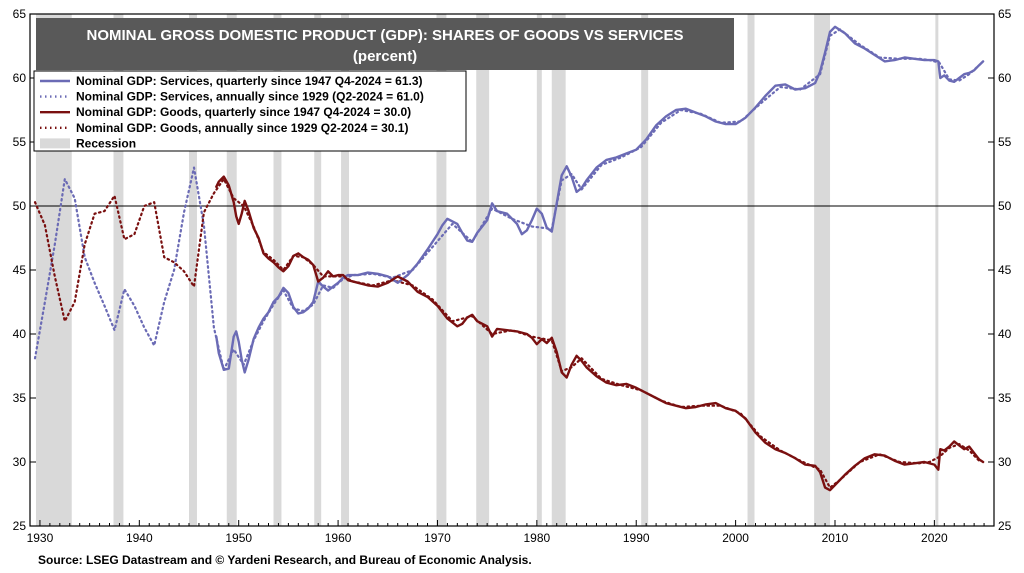  What do you see at coordinates (735, 538) in the screenshot?
I see `x-tick-label: 2000` at bounding box center [735, 538].